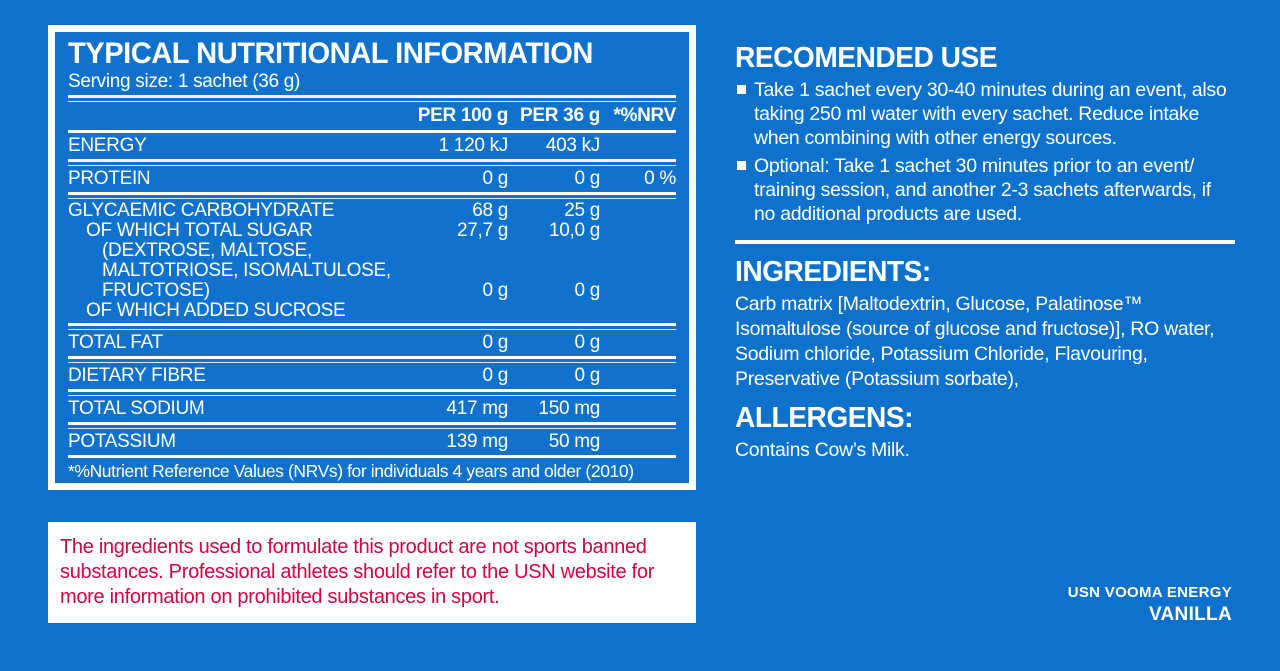 This screenshot has height=671, width=1280. What do you see at coordinates (372, 251) in the screenshot?
I see `table-row-sugar-sources-1: (DEXTROSE, MALTOSE,` at bounding box center [372, 251].